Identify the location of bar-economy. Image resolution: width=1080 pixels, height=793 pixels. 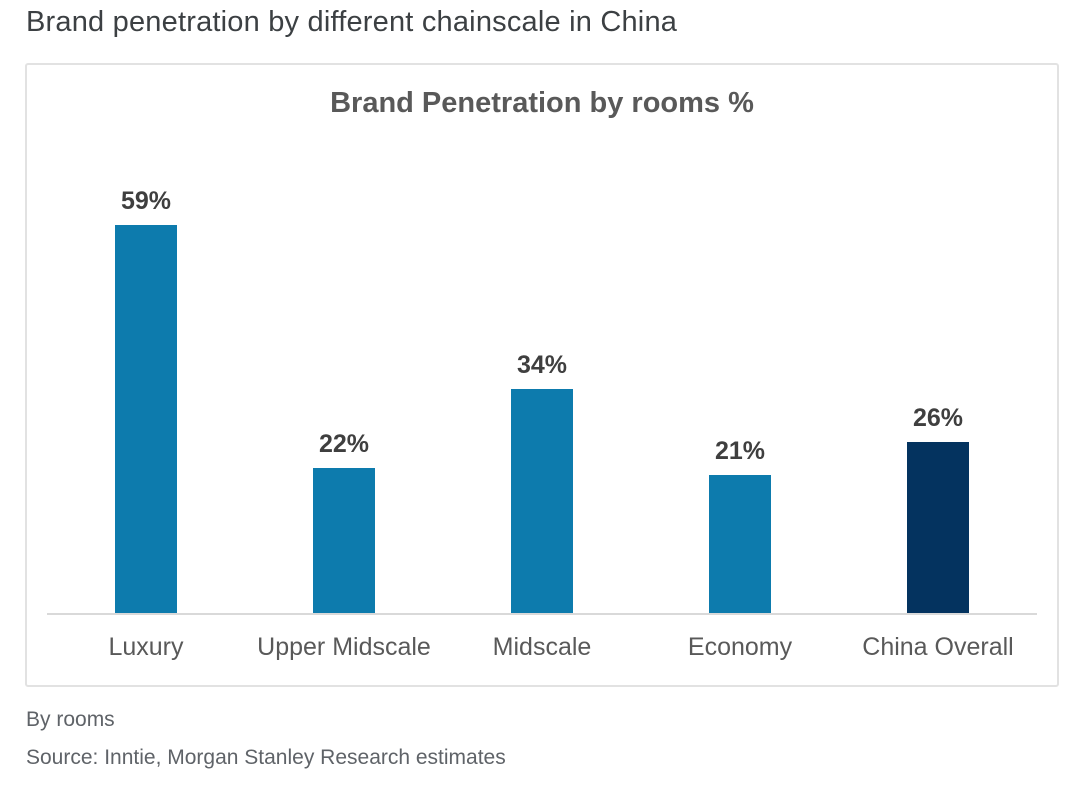
(740, 544).